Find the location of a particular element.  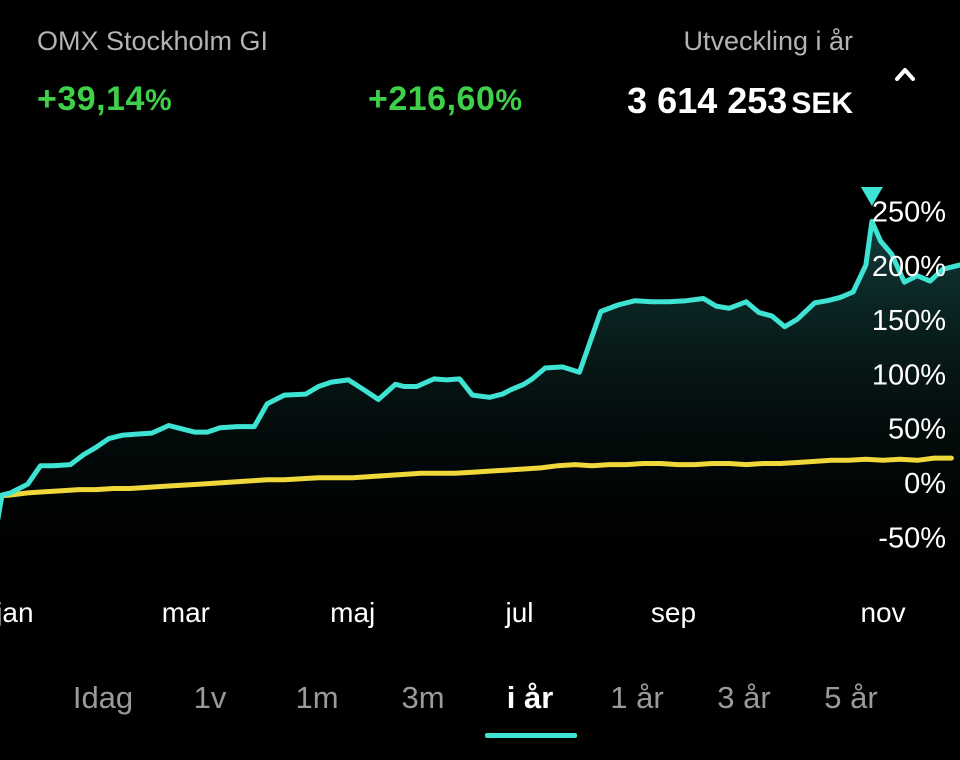

index-change-unit: % is located at coordinates (158, 100).